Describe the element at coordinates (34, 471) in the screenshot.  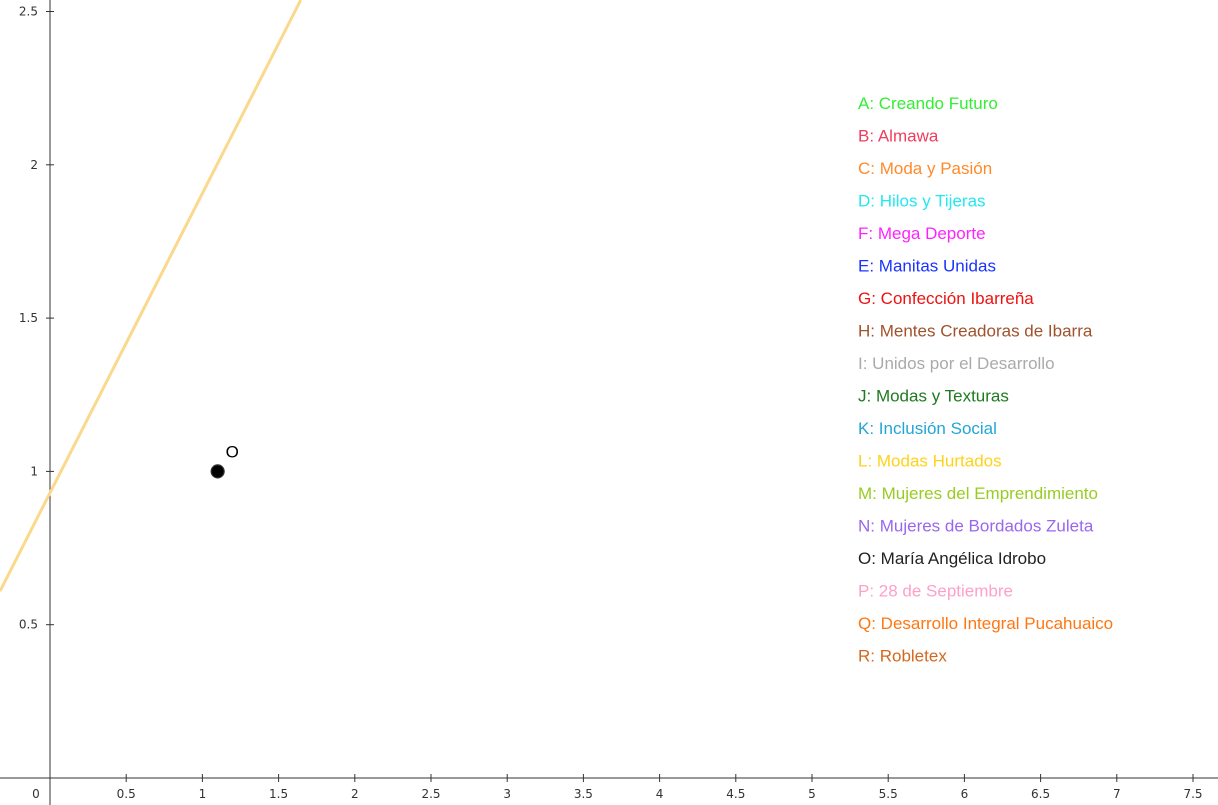
I see `y-tick-label: 1` at that location.